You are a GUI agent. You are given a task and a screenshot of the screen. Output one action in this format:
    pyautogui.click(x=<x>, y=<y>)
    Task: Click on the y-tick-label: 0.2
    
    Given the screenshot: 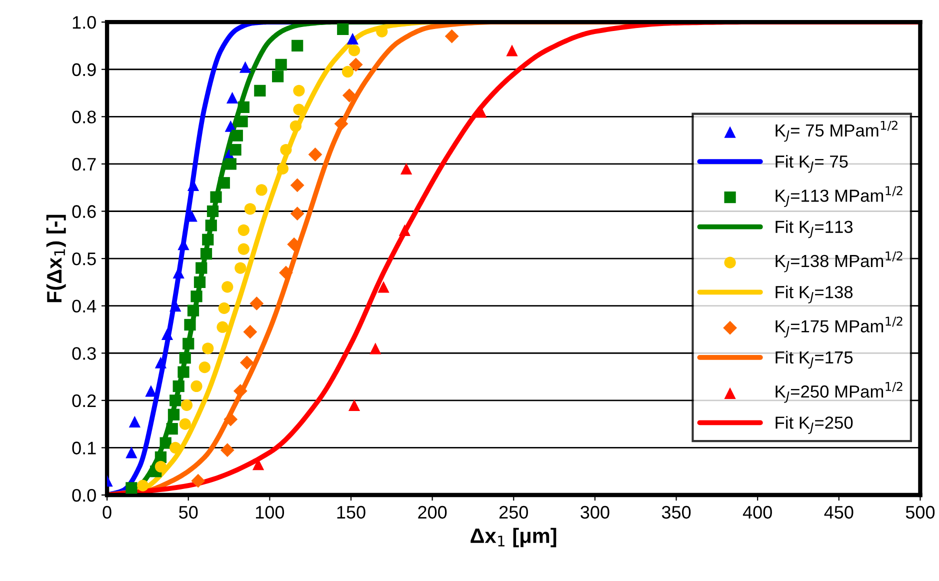 What is the action you would take?
    pyautogui.click(x=84, y=401)
    